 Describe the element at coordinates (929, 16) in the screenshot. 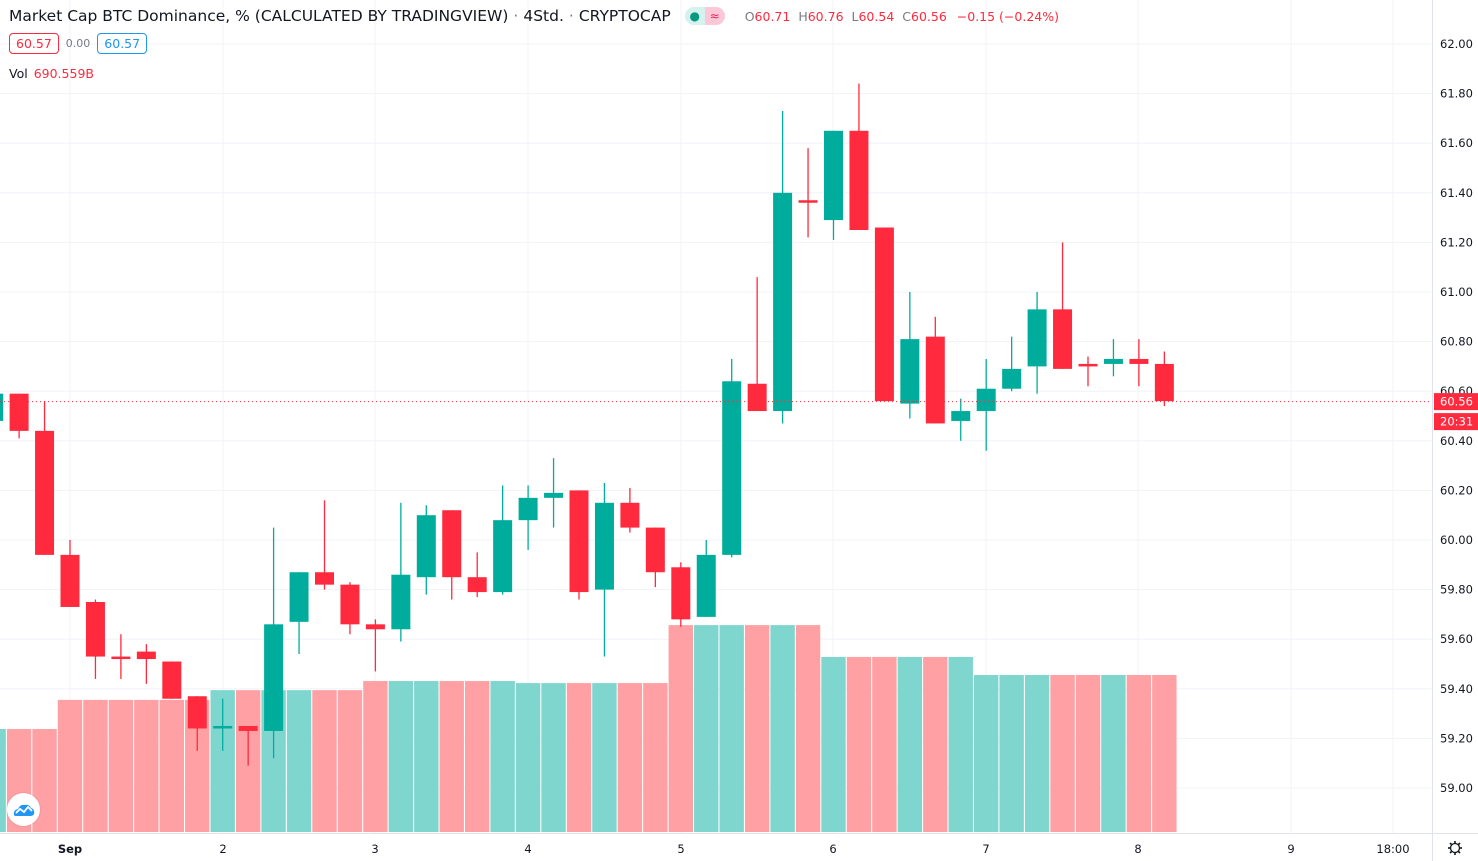

I see `close-value: 60.56` at that location.